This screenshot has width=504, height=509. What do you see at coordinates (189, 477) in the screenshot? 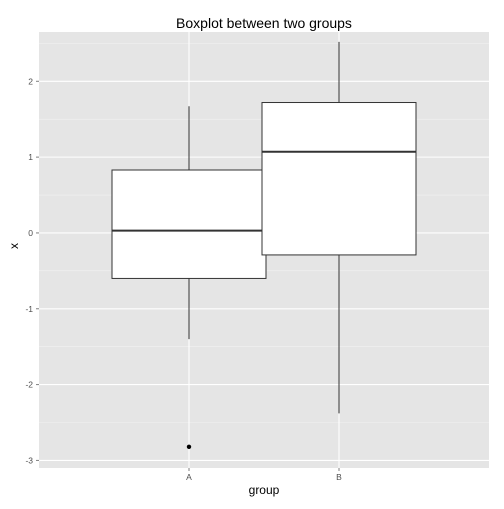
I see `x-tick-label: A` at bounding box center [189, 477].